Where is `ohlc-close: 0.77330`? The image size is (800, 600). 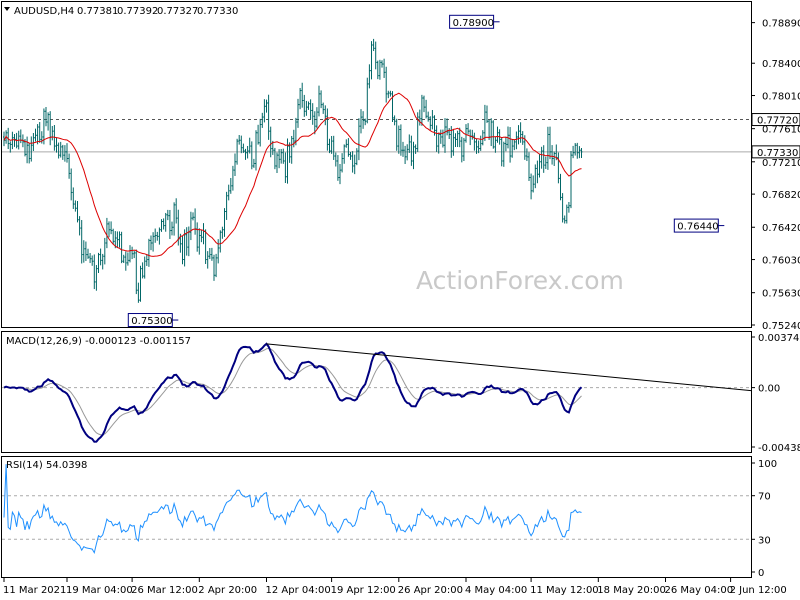
ohlc-close: 0.77330 is located at coordinates (217, 11).